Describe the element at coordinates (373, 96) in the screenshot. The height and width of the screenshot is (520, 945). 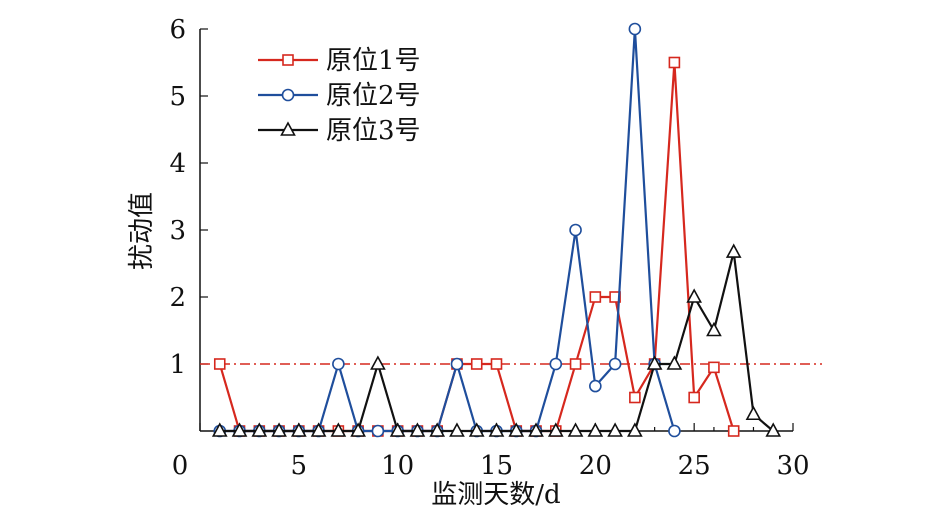
I see `legend-label: 原位2号` at that location.